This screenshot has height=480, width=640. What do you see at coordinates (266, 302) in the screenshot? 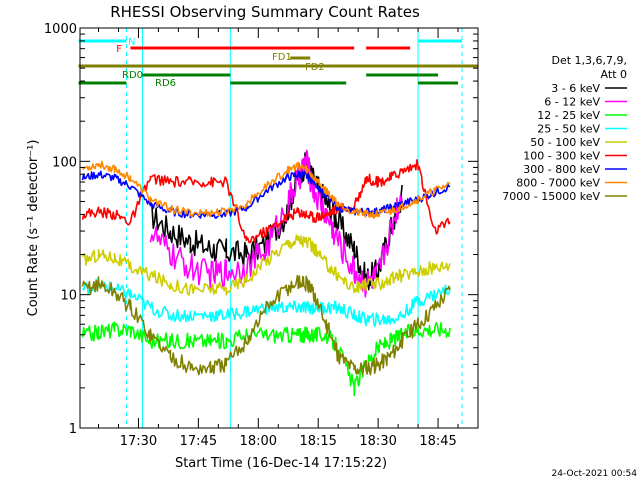
I see `series-line-25-50-kev` at bounding box center [266, 302].